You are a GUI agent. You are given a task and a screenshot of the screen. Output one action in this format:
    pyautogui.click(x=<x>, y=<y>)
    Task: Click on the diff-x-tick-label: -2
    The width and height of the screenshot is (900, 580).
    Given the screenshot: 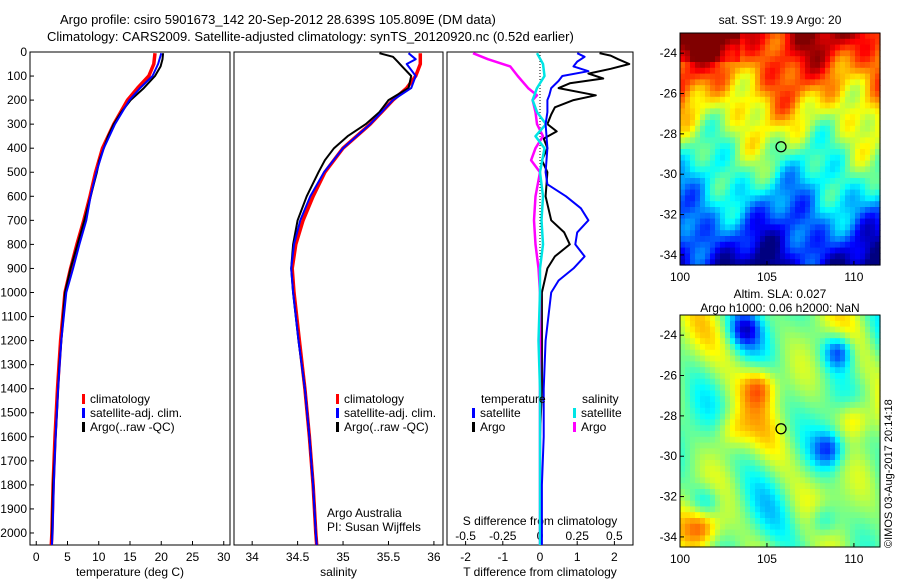 What is the action you would take?
    pyautogui.click(x=465, y=557)
    